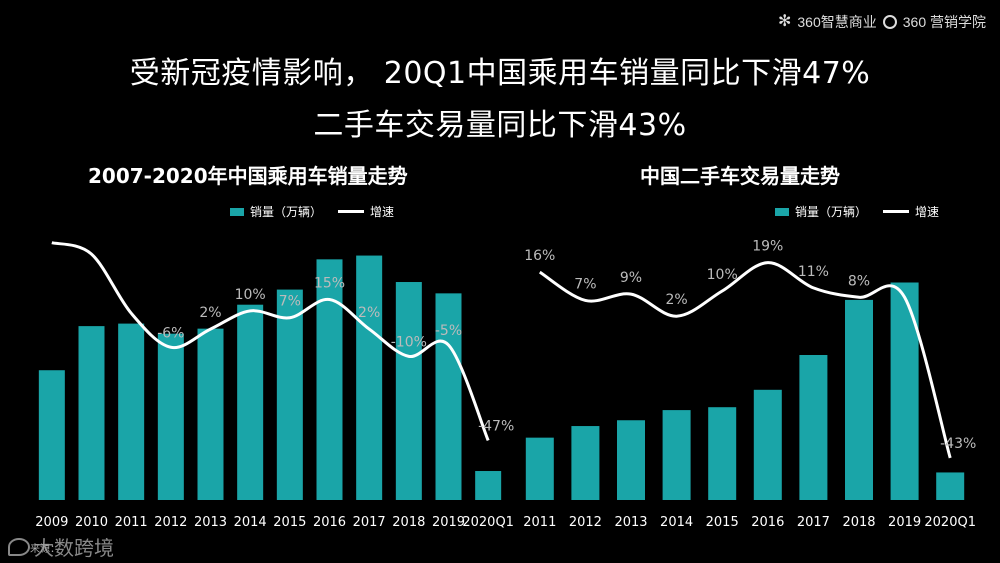  I want to click on flower-icon: ✻, so click(784, 21).